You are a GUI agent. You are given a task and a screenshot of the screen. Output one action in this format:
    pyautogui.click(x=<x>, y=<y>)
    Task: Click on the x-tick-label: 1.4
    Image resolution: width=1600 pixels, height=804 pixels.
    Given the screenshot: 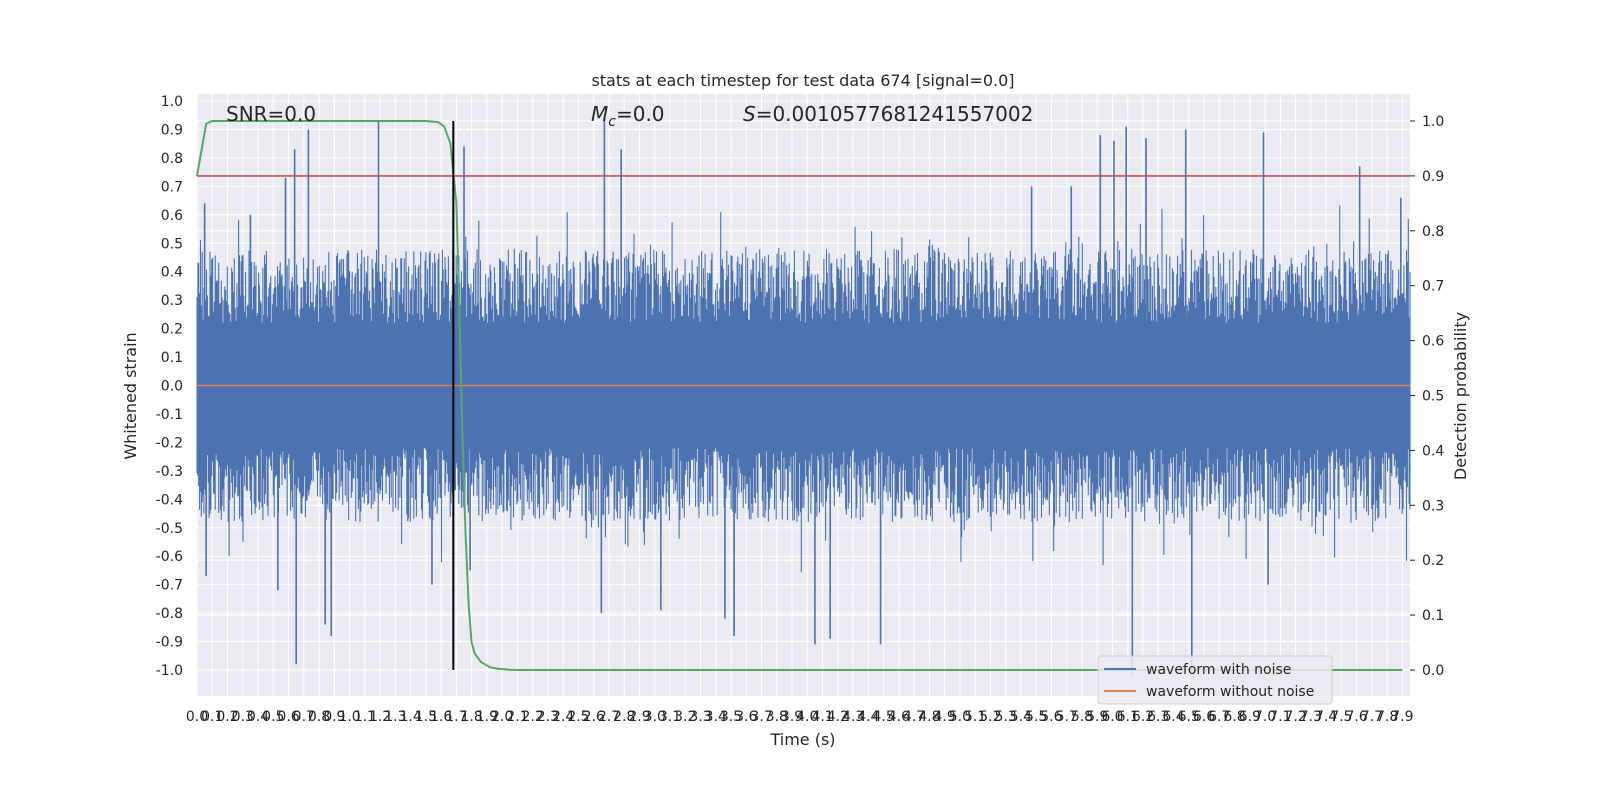 What is the action you would take?
    pyautogui.click(x=410, y=717)
    